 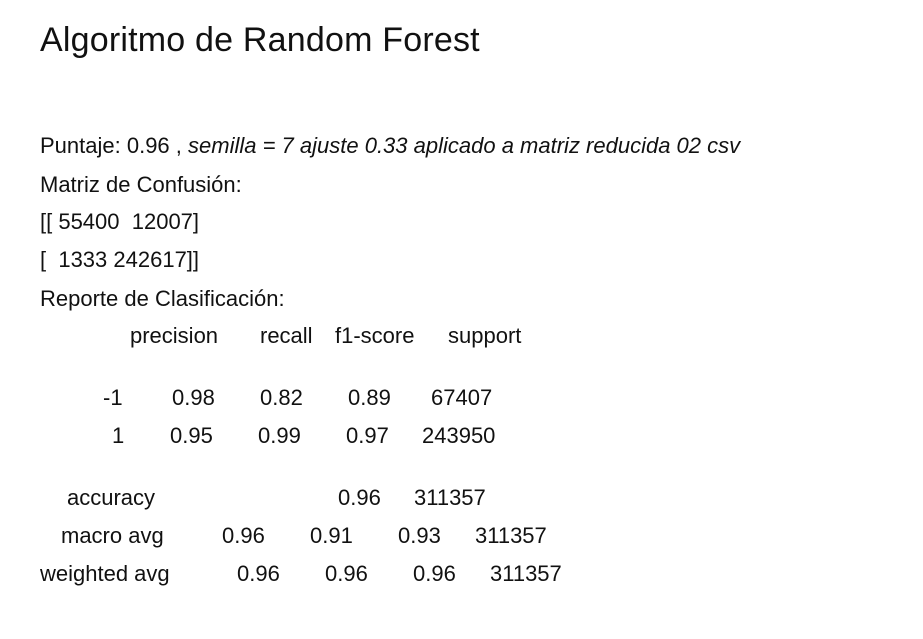 What do you see at coordinates (120, 221) in the screenshot?
I see `confusion-row-1: [[ 55400 12007]` at bounding box center [120, 221].